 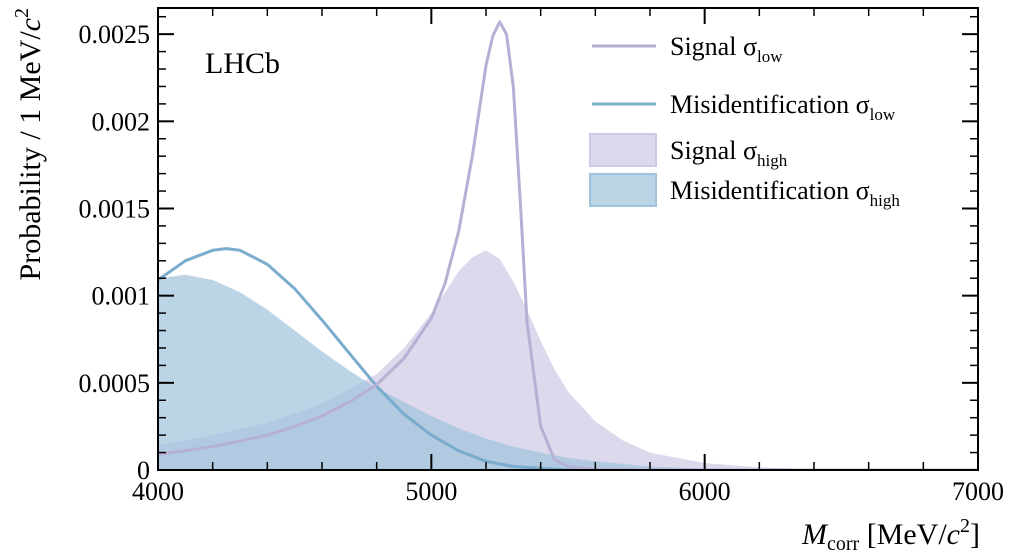 I want to click on x-tick-label: 7000, so click(x=978, y=491).